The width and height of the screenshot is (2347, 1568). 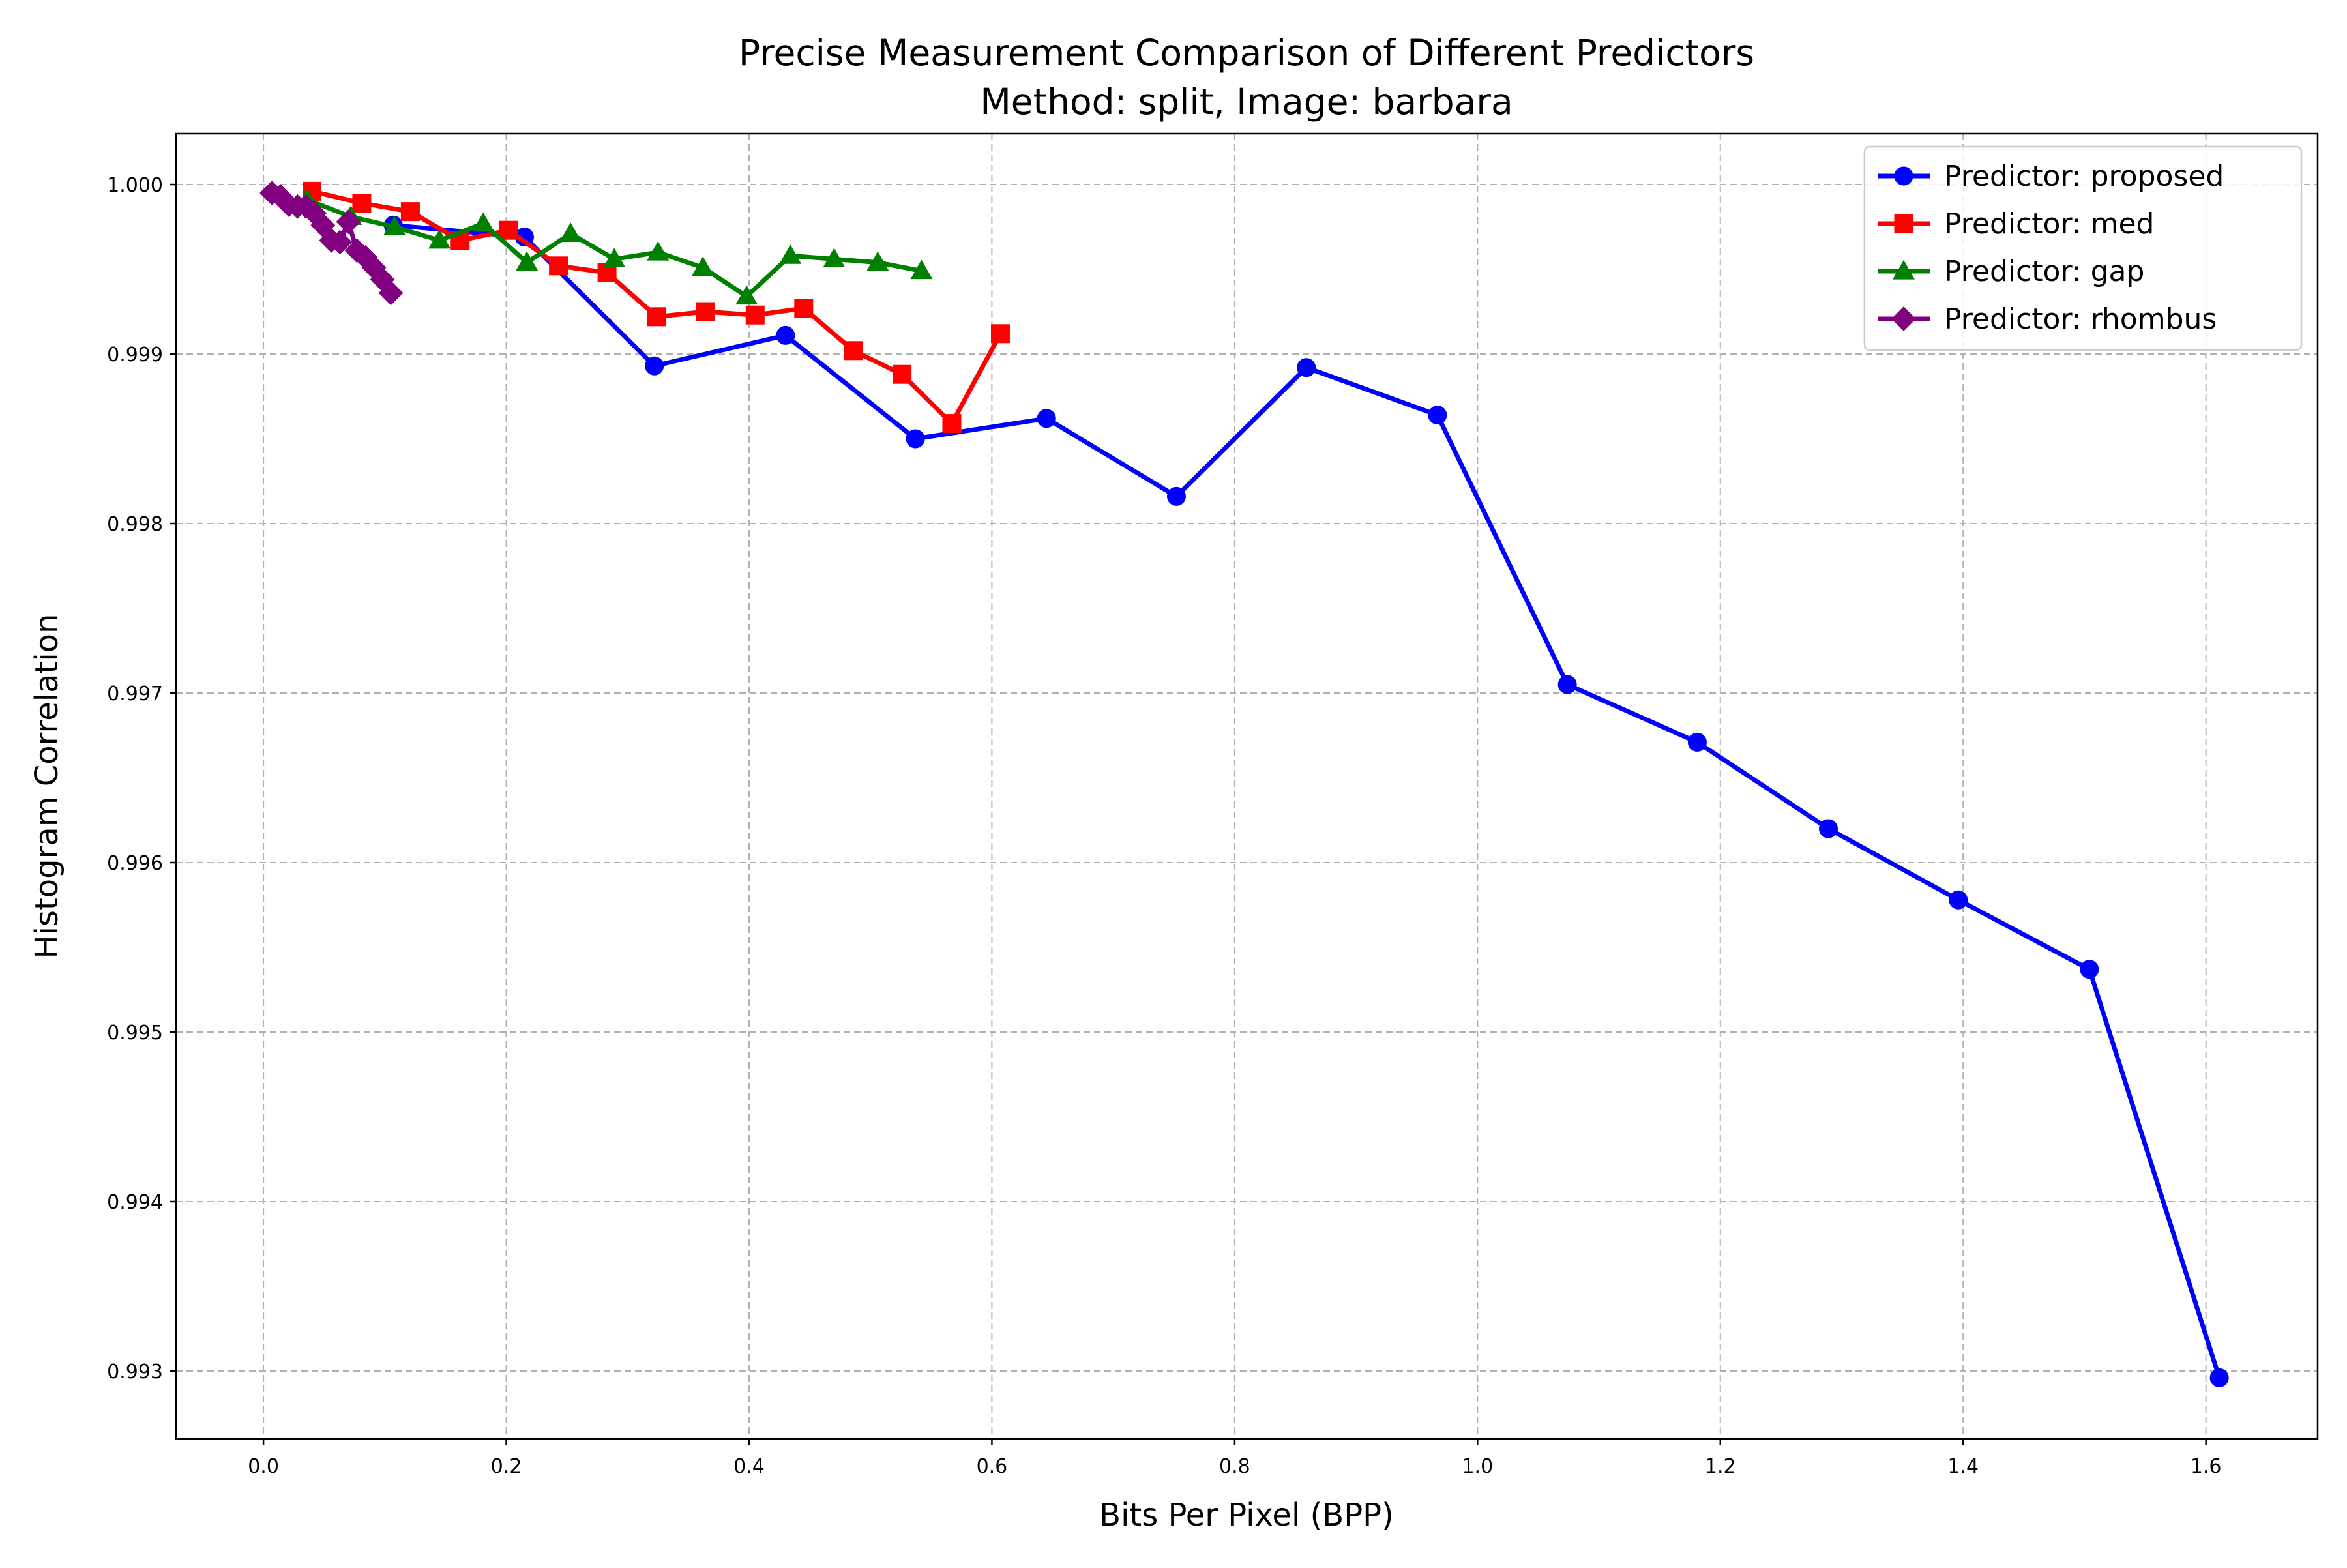 What do you see at coordinates (2084, 177) in the screenshot?
I see `legend-label: Predictor: proposed` at bounding box center [2084, 177].